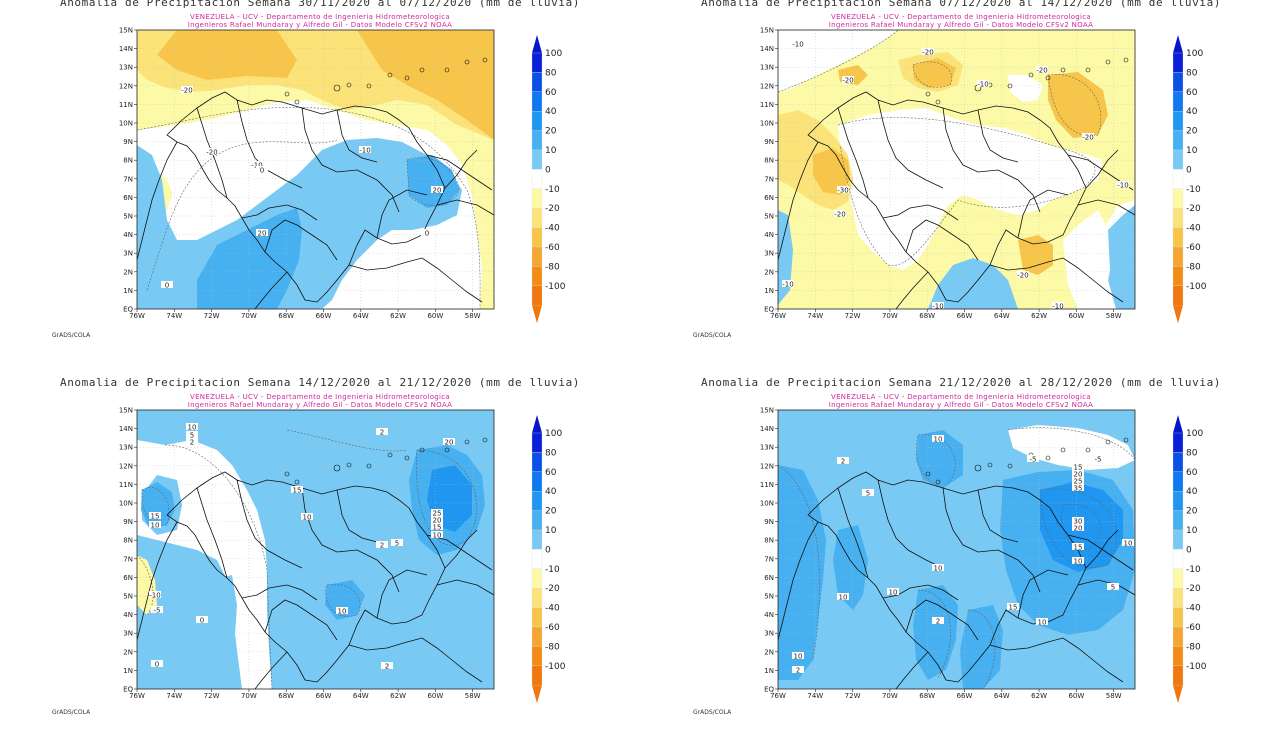 The image size is (1280, 740). What do you see at coordinates (1002, 316) in the screenshot?
I see `lon-tick-label: 64W` at bounding box center [1002, 316].